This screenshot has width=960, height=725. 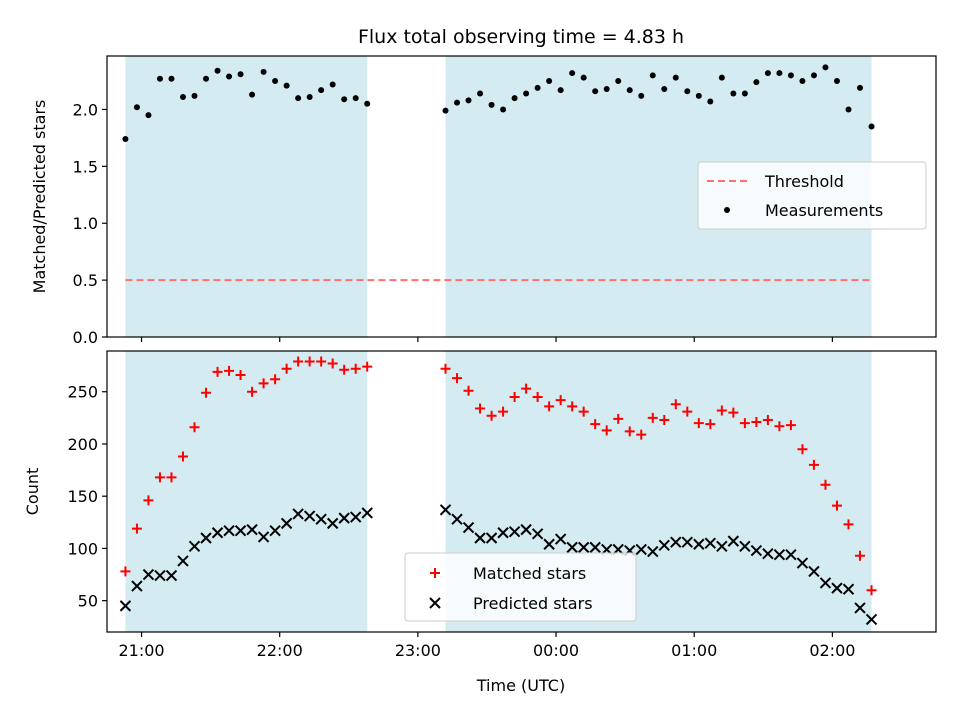 I want to click on x-tick-label: 21:00, so click(x=141, y=650).